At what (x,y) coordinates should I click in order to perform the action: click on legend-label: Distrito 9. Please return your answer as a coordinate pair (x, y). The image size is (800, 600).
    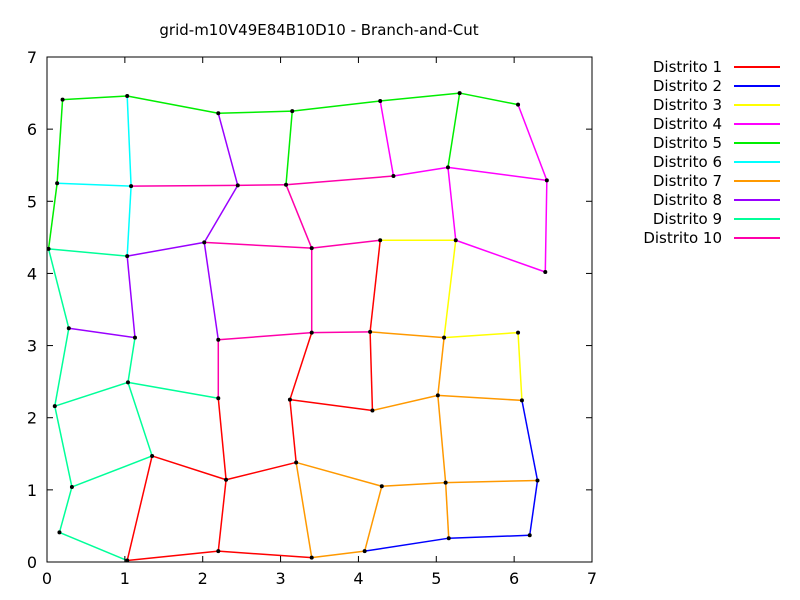
    Looking at the image, I should click on (687, 219).